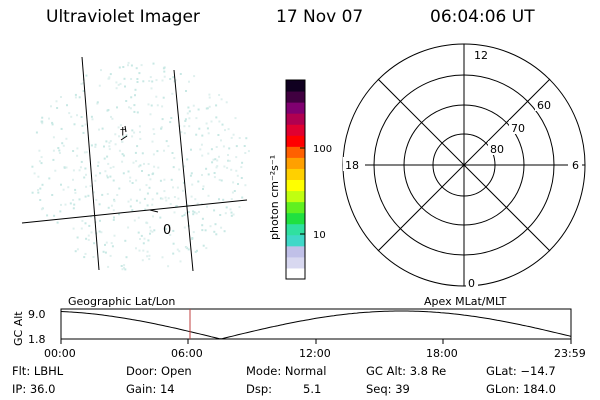 The width and height of the screenshot is (600, 400). Describe the element at coordinates (482, 17) in the screenshot. I see `time-label: 06:04:06 UT` at that location.